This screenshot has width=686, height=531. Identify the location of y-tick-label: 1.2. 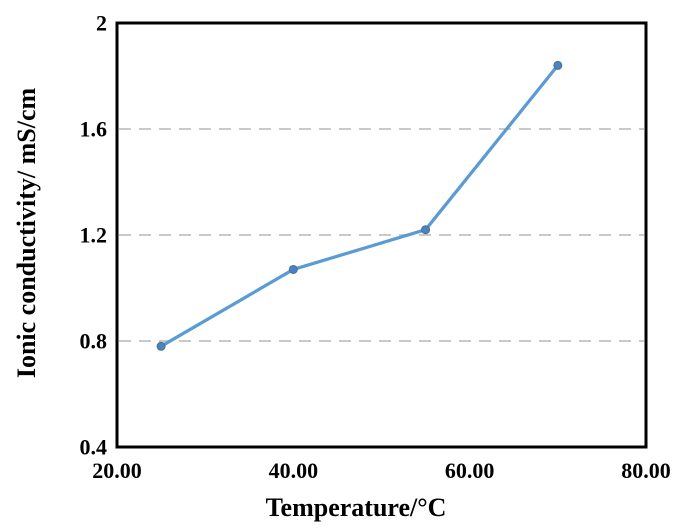
(94, 235).